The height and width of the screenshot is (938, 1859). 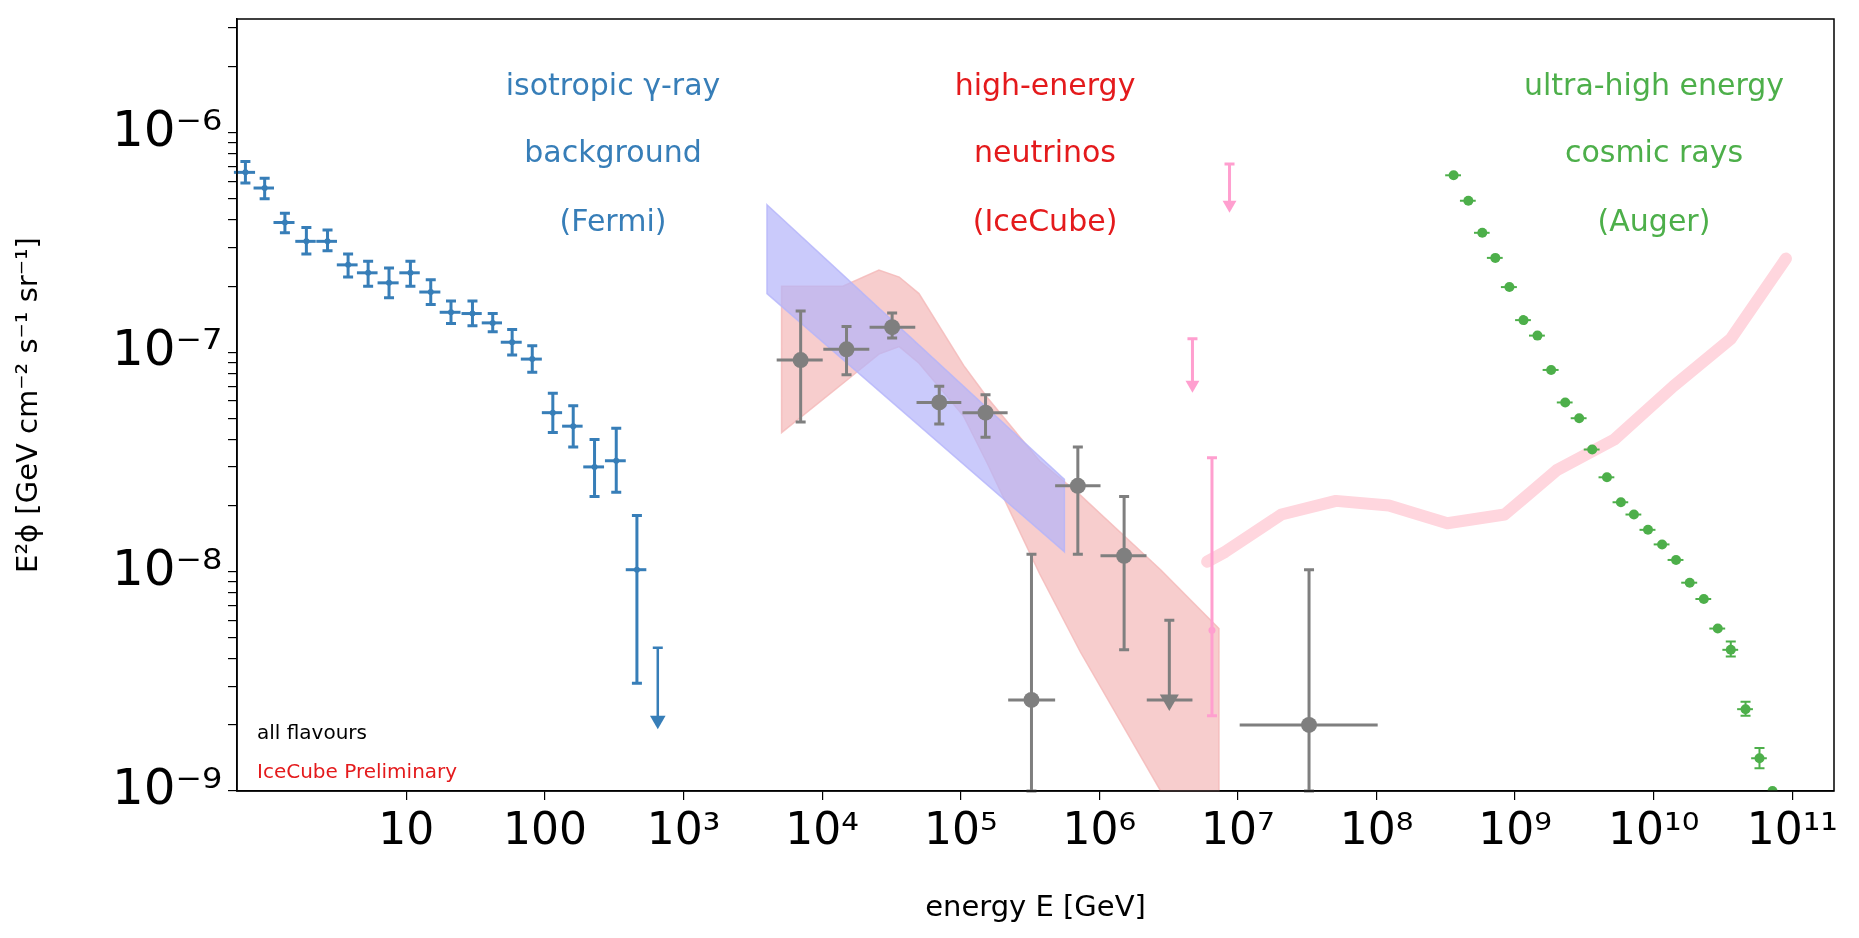 I want to click on annotation: (Auger), so click(x=1654, y=220).